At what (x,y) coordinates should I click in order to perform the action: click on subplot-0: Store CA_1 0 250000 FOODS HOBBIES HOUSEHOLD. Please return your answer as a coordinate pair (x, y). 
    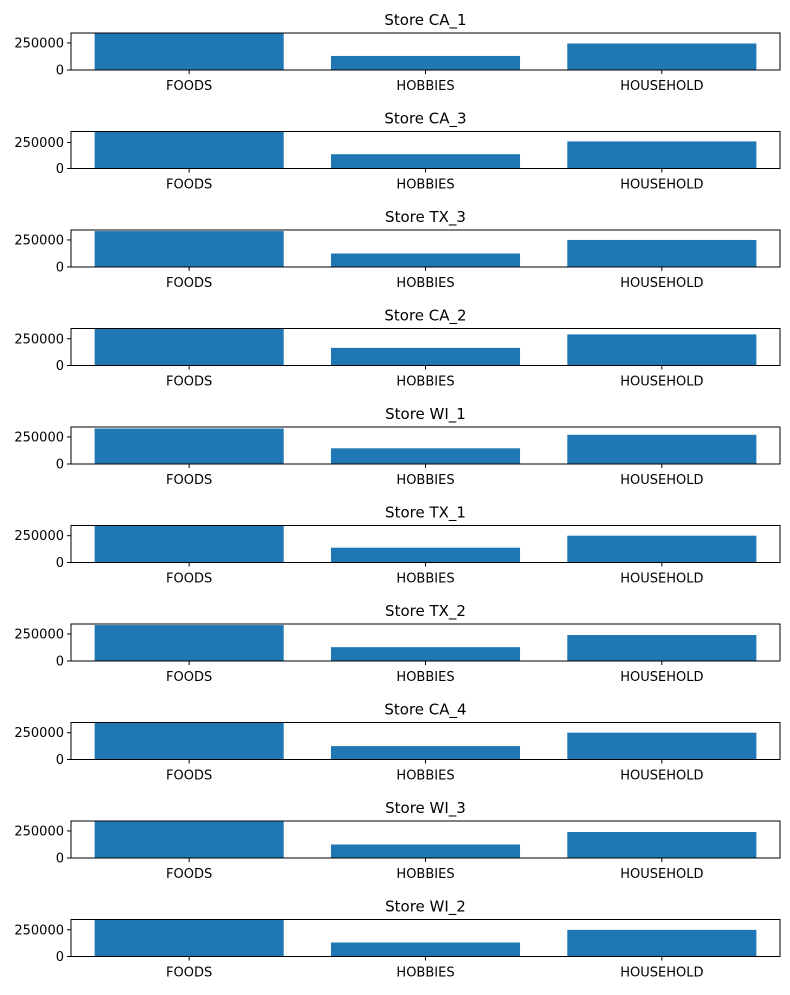
    Looking at the image, I should click on (397, 52).